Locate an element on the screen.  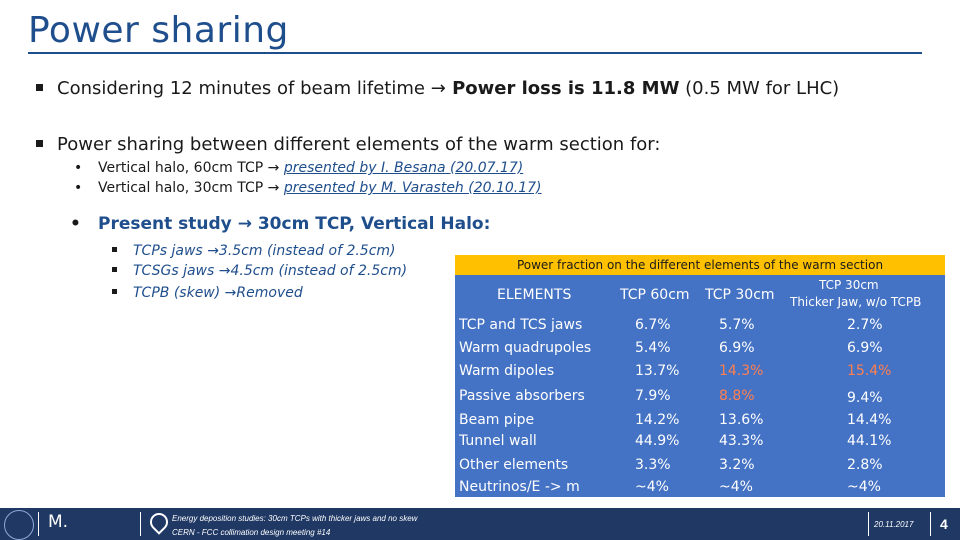
row-value: 3.3% is located at coordinates (653, 465).